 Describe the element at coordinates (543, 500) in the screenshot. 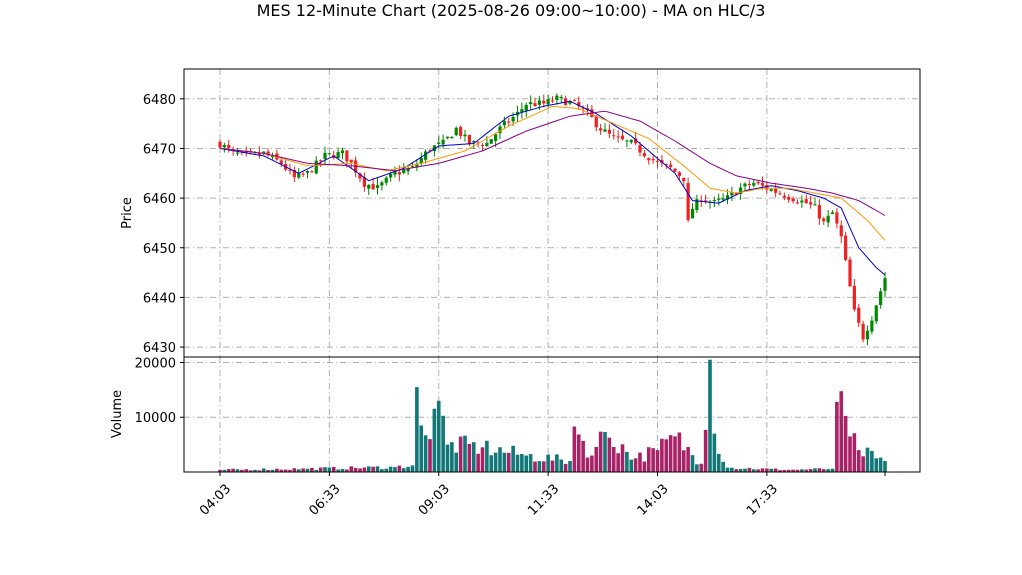

I see `time-tick-label: 11:33` at that location.